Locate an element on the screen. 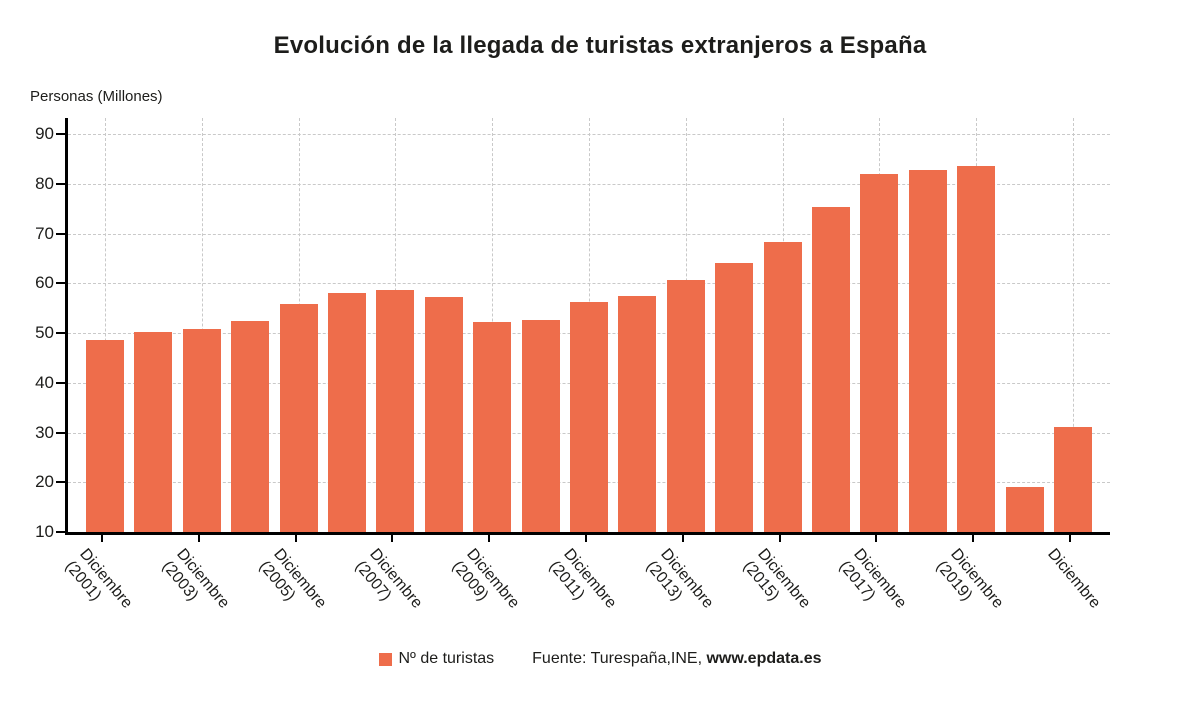  source-prefix: Fuente: Turespaña,INE, is located at coordinates (619, 658).